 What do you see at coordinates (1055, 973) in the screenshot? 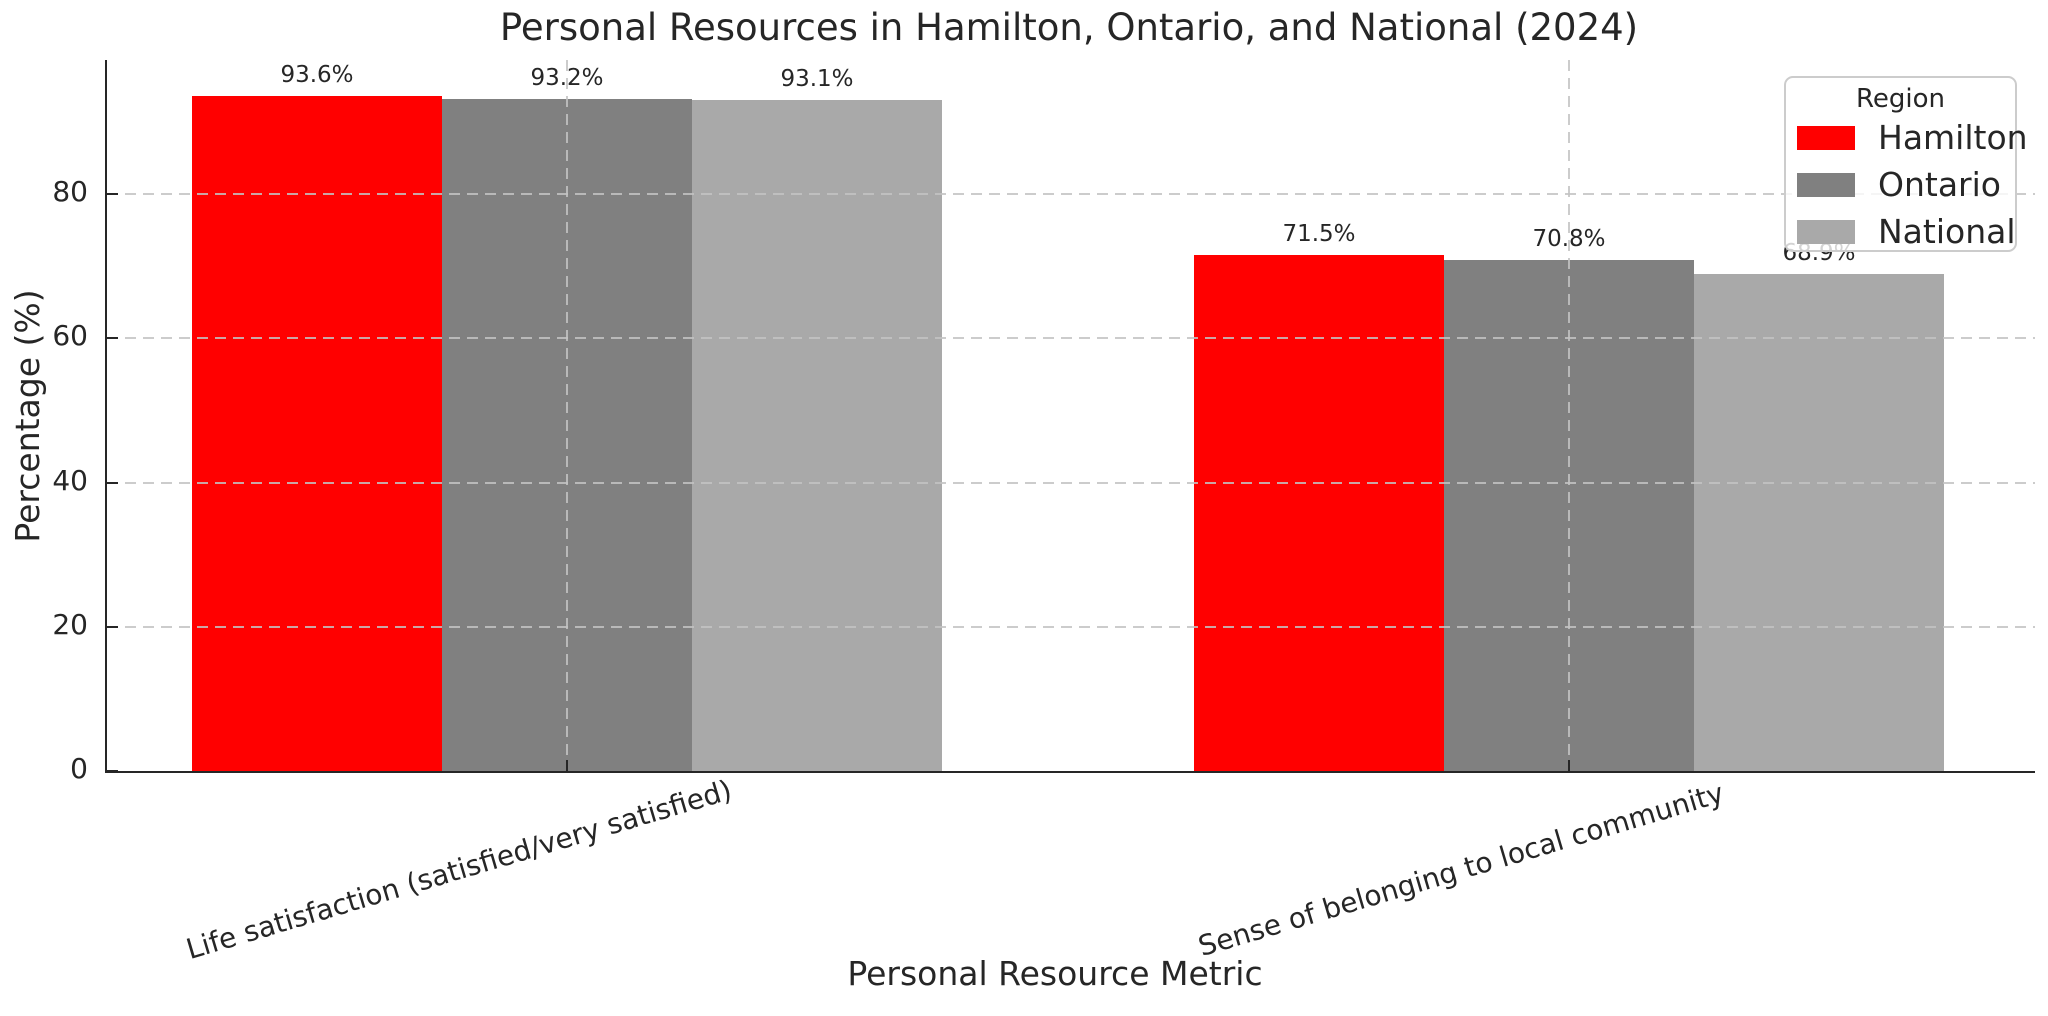
I see `x-axis-label: Personal Resource Metric` at bounding box center [1055, 973].